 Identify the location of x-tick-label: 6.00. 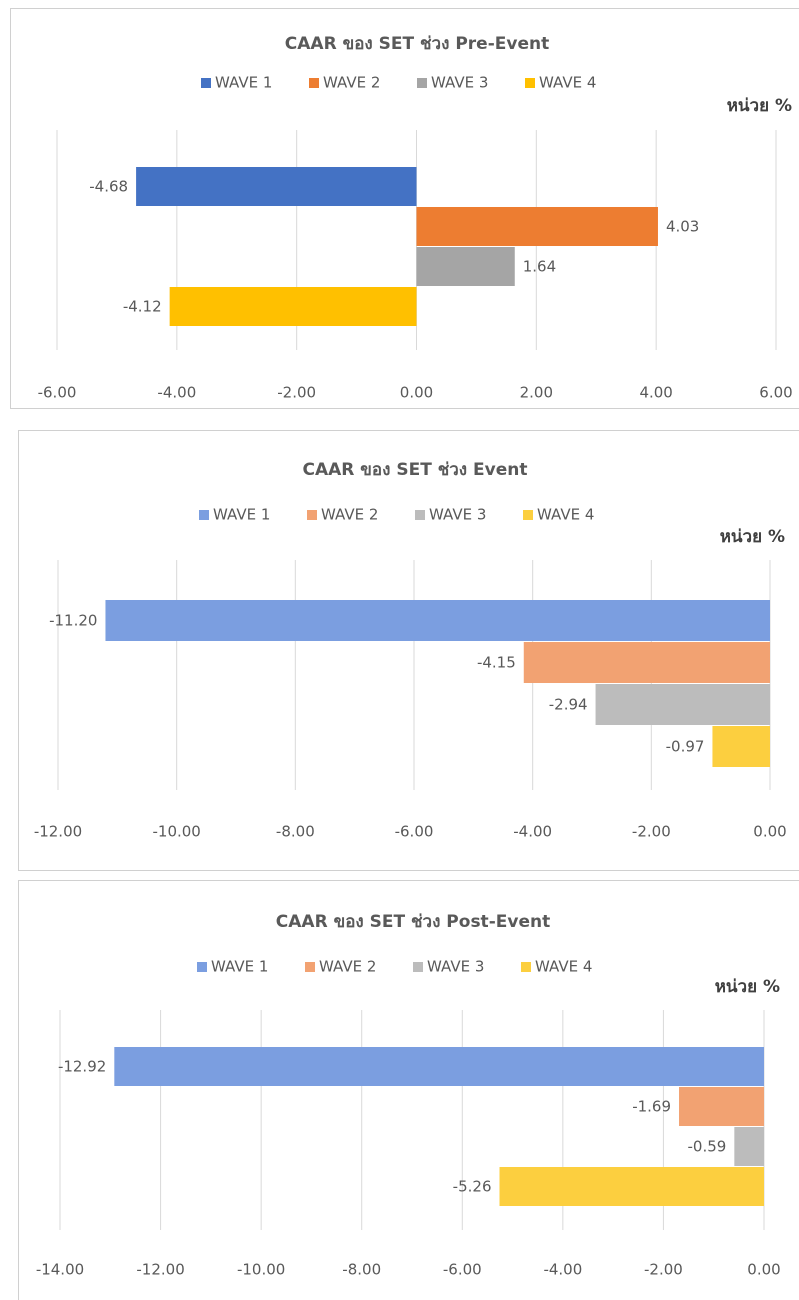
(775, 393).